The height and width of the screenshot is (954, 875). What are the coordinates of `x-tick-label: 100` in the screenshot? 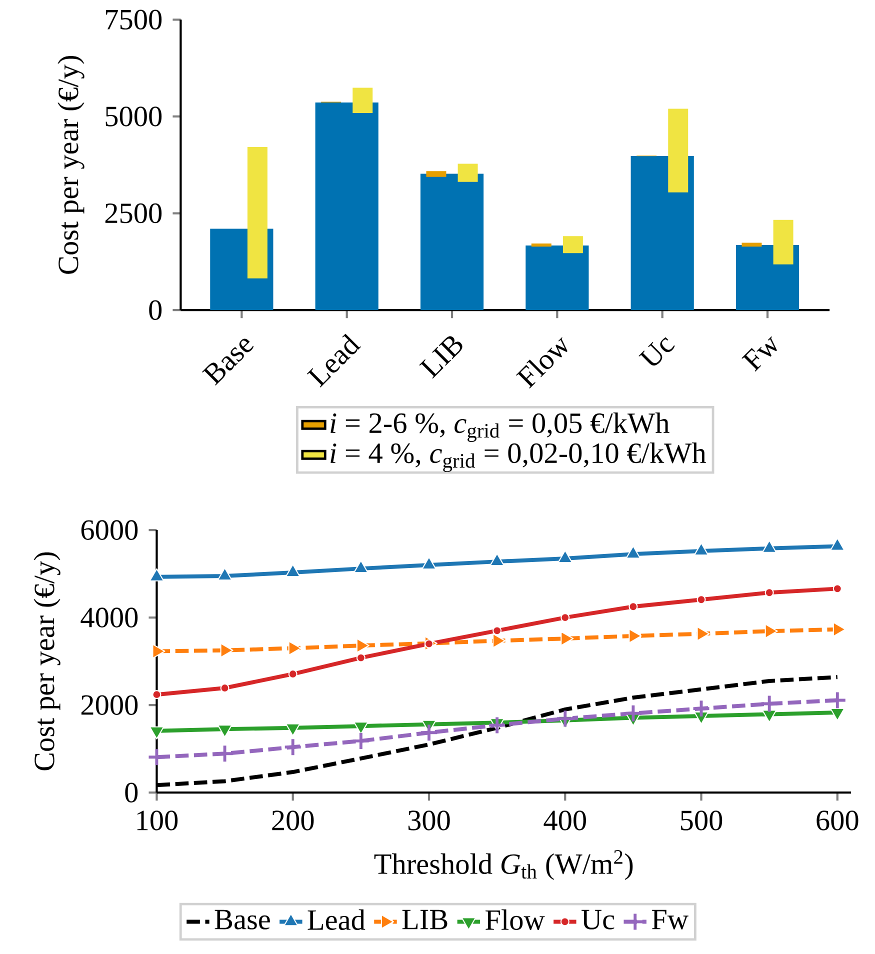 It's located at (157, 820).